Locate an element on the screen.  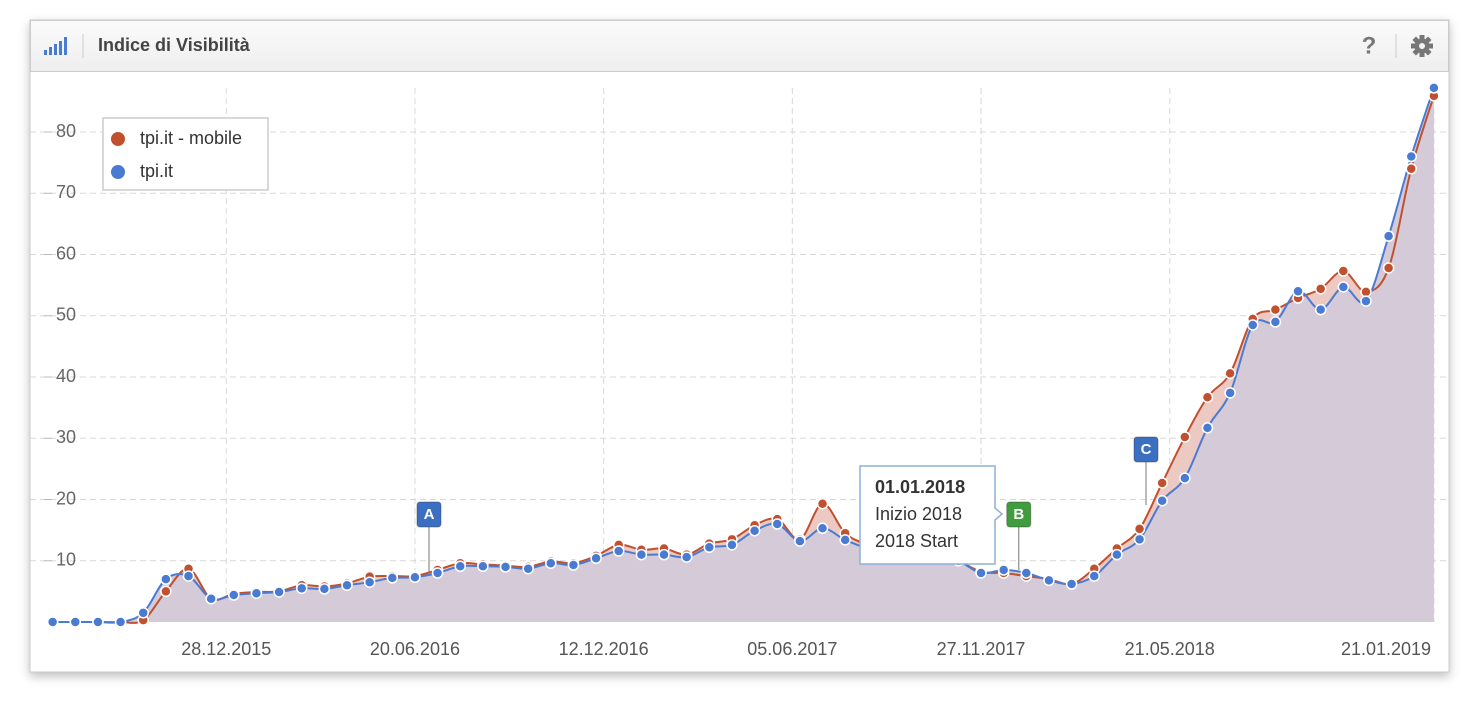
annotation-label: B is located at coordinates (1018, 514).